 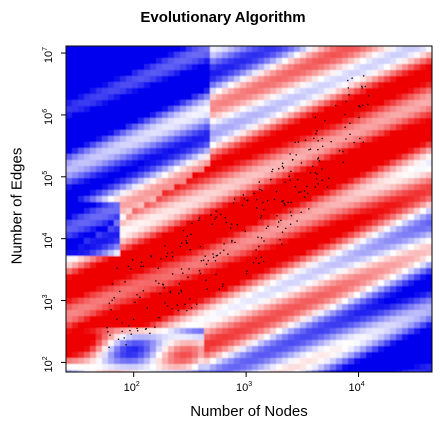 I want to click on x-tick-label-1: 10³, so click(x=244, y=387).